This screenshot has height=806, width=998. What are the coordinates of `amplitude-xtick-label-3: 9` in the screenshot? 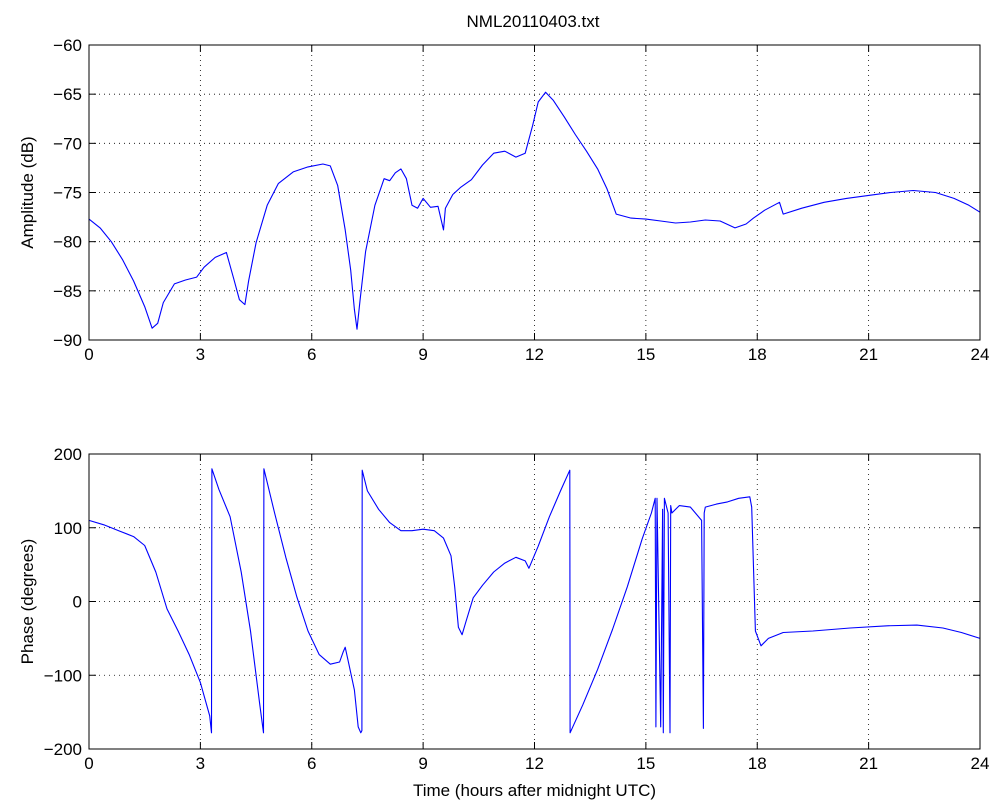 It's located at (422, 354).